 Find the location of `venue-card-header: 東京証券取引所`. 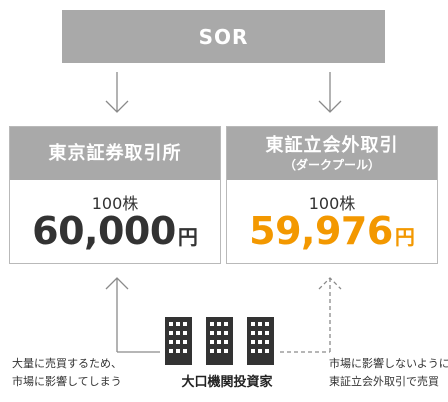

venue-card-header: 東京証券取引所 is located at coordinates (115, 153).